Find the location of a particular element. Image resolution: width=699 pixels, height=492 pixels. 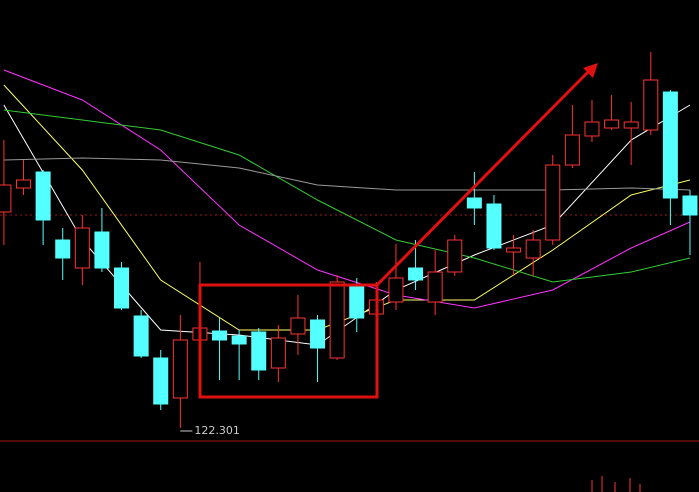

low-label: 122.301 is located at coordinates (217, 430).